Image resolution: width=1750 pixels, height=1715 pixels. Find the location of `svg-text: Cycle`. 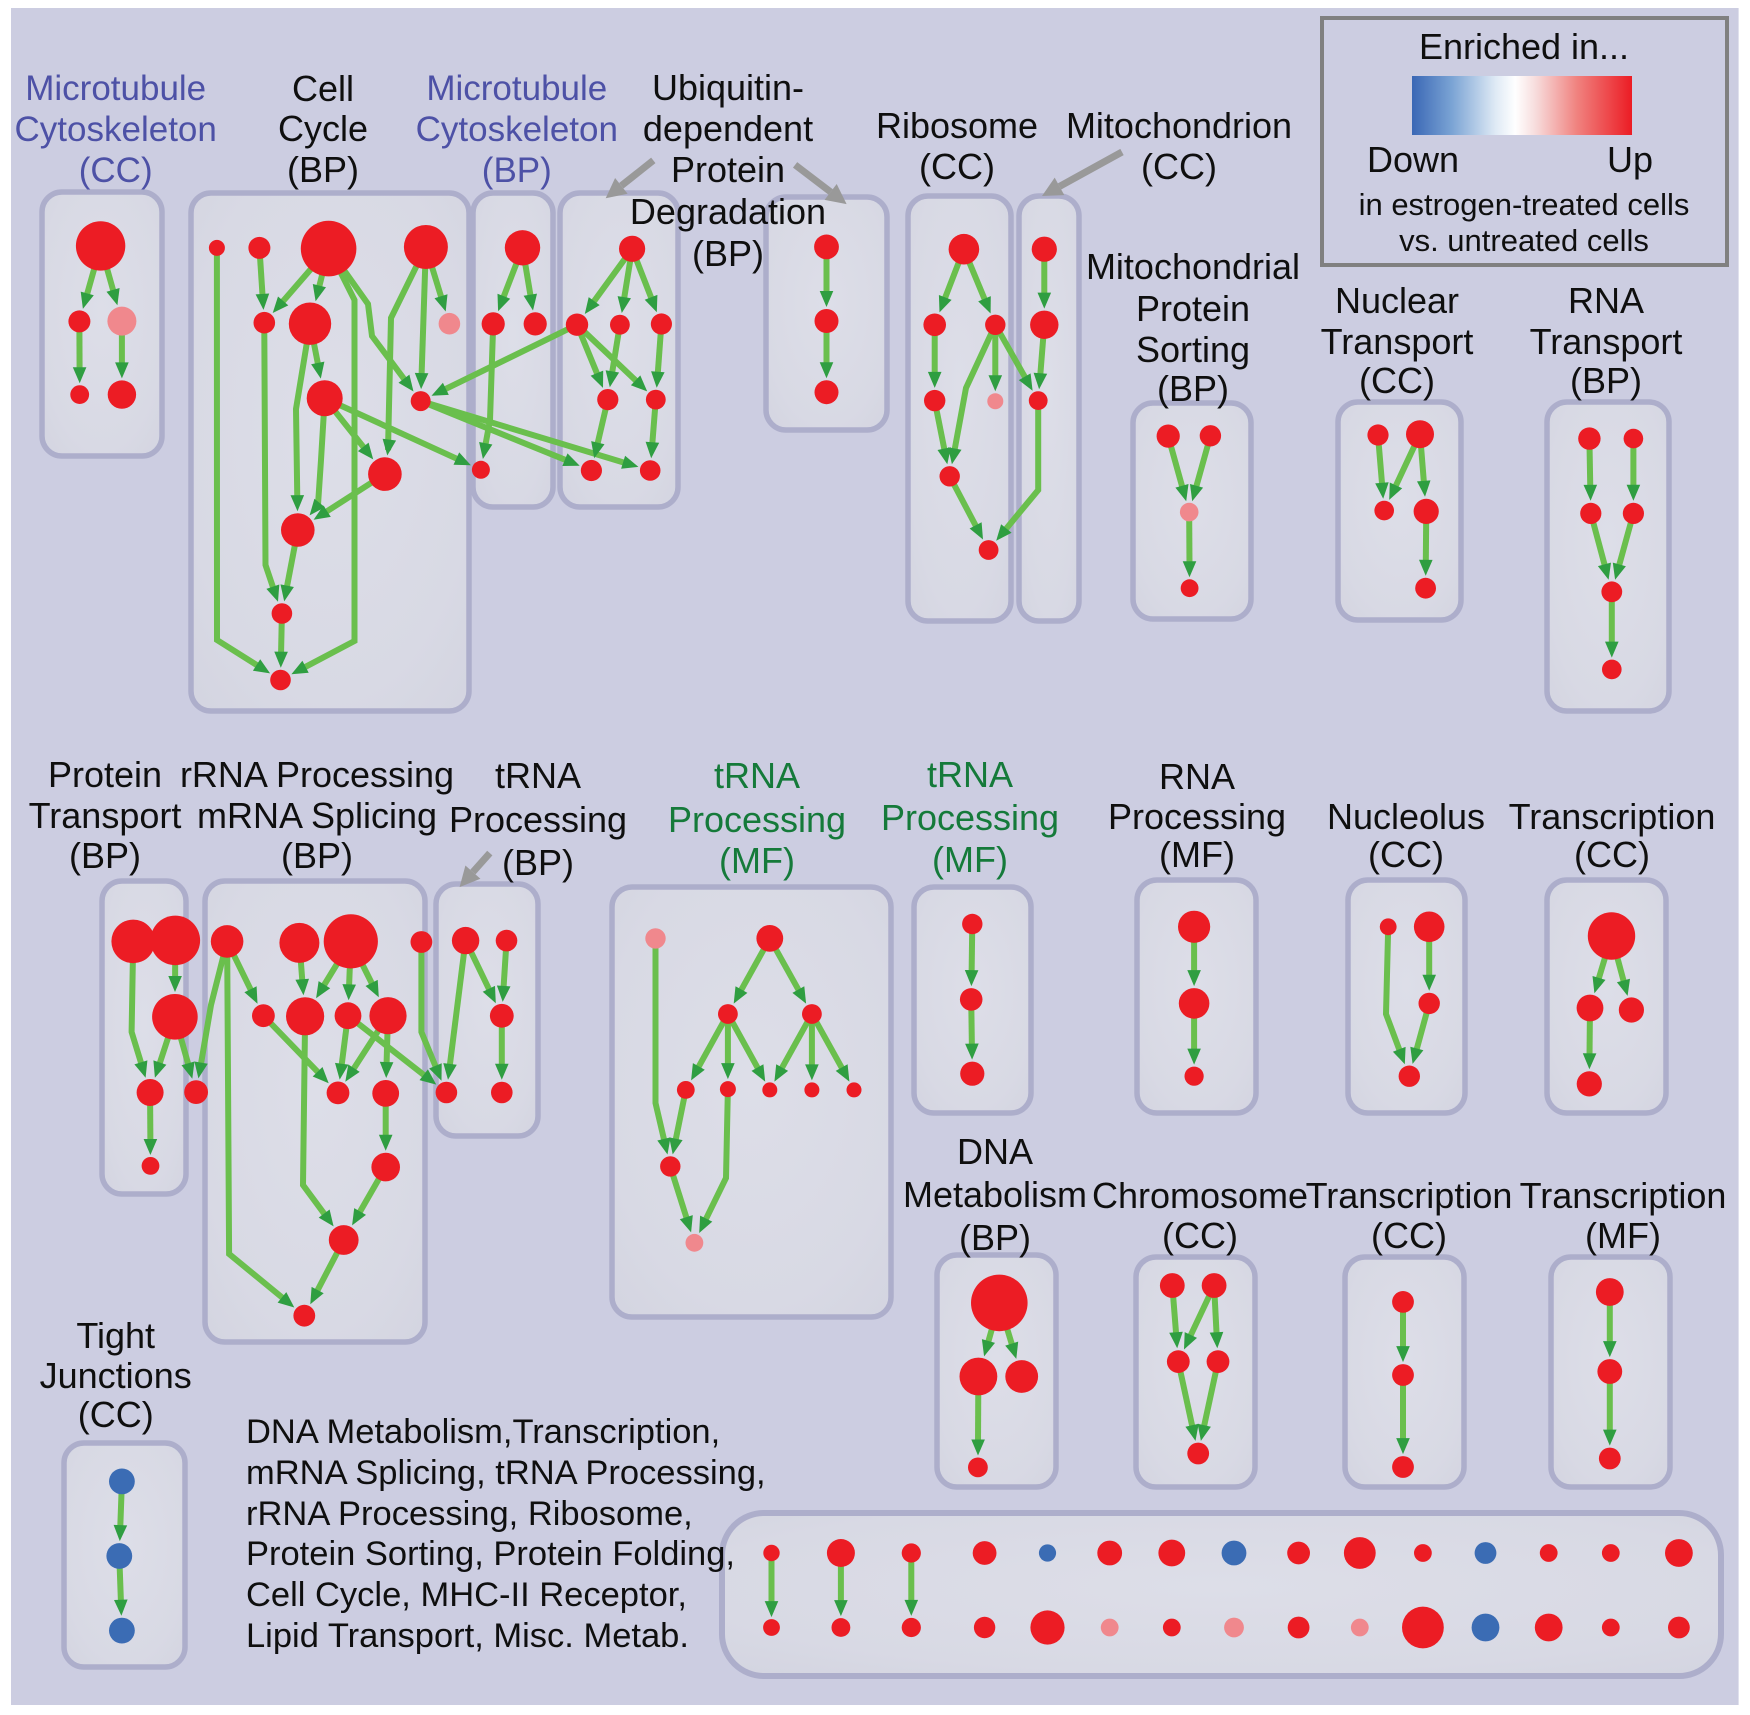

svg-text: Cycle is located at coordinates (323, 128).